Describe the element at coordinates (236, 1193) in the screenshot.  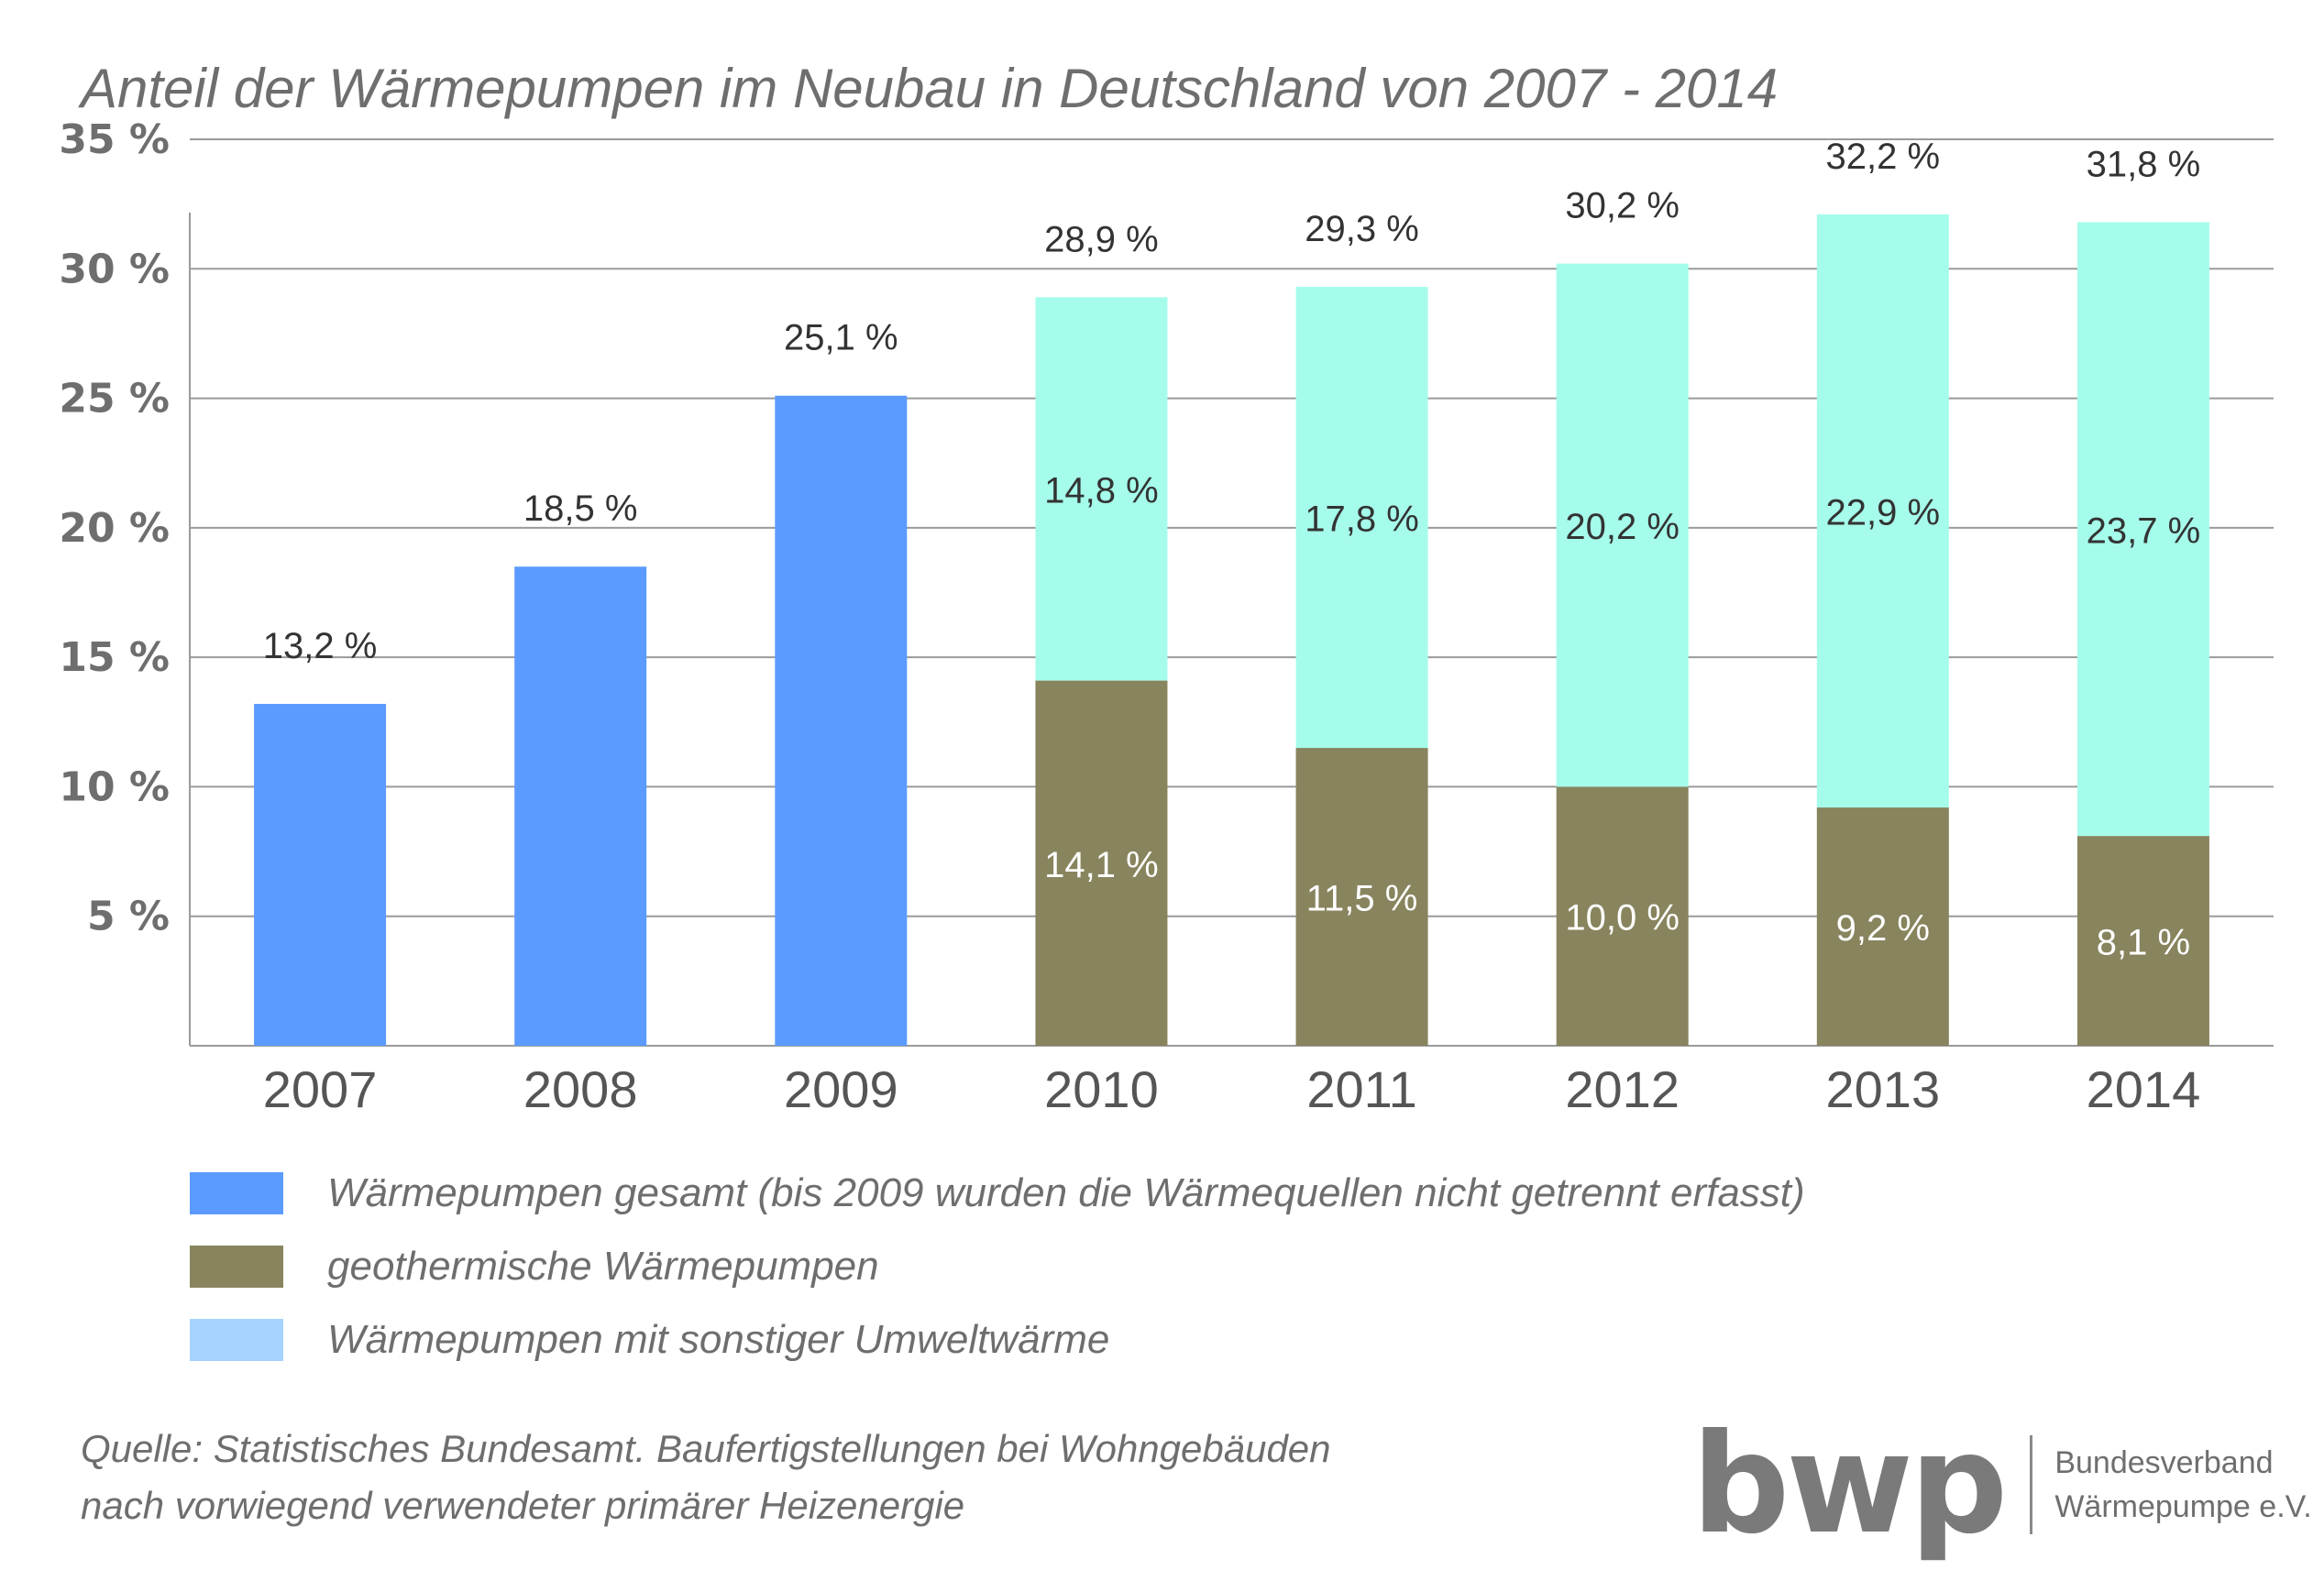
I see `legend-swatch-total` at that location.